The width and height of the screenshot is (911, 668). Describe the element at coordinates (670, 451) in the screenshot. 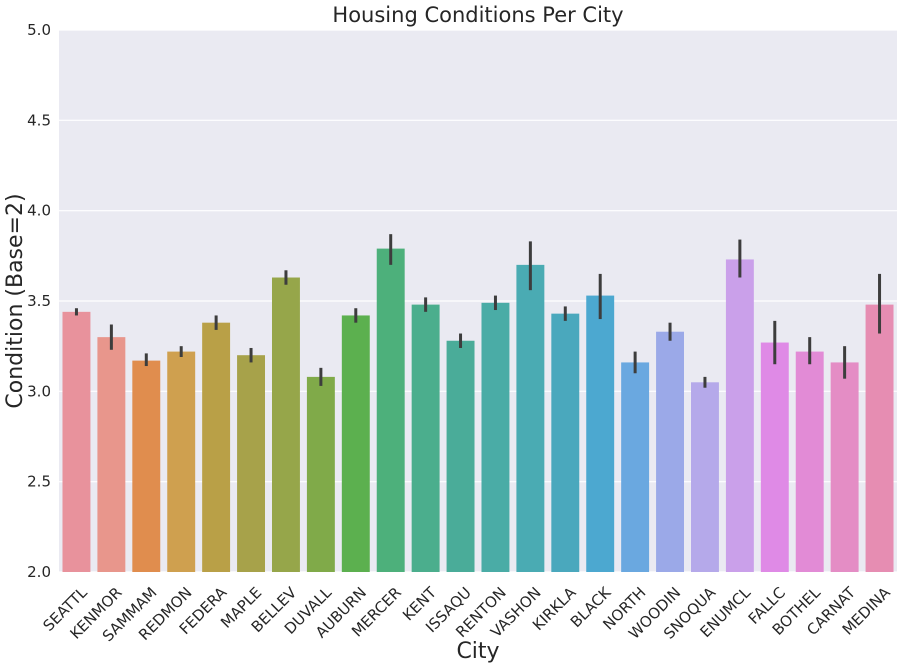

I see `bar-woodin` at that location.